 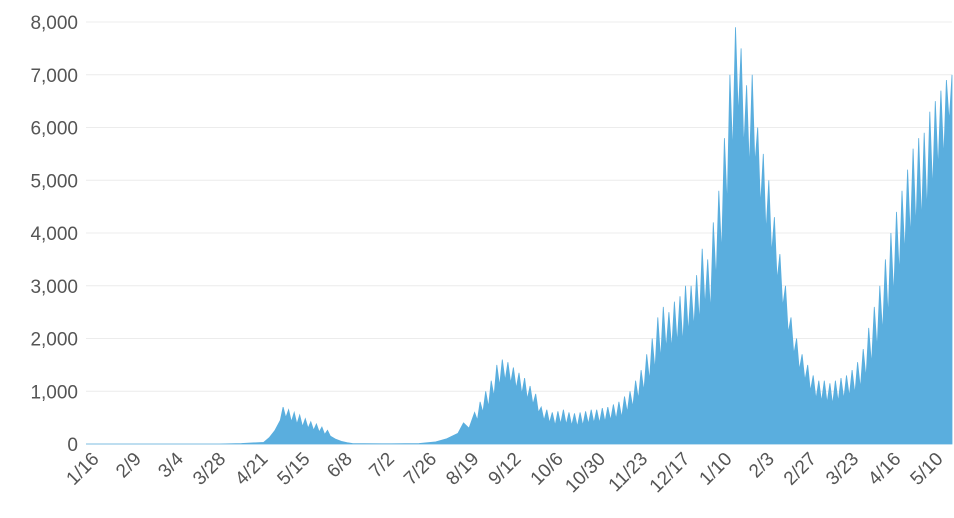 I want to click on x-tick-label: 11/23, so click(x=628, y=472).